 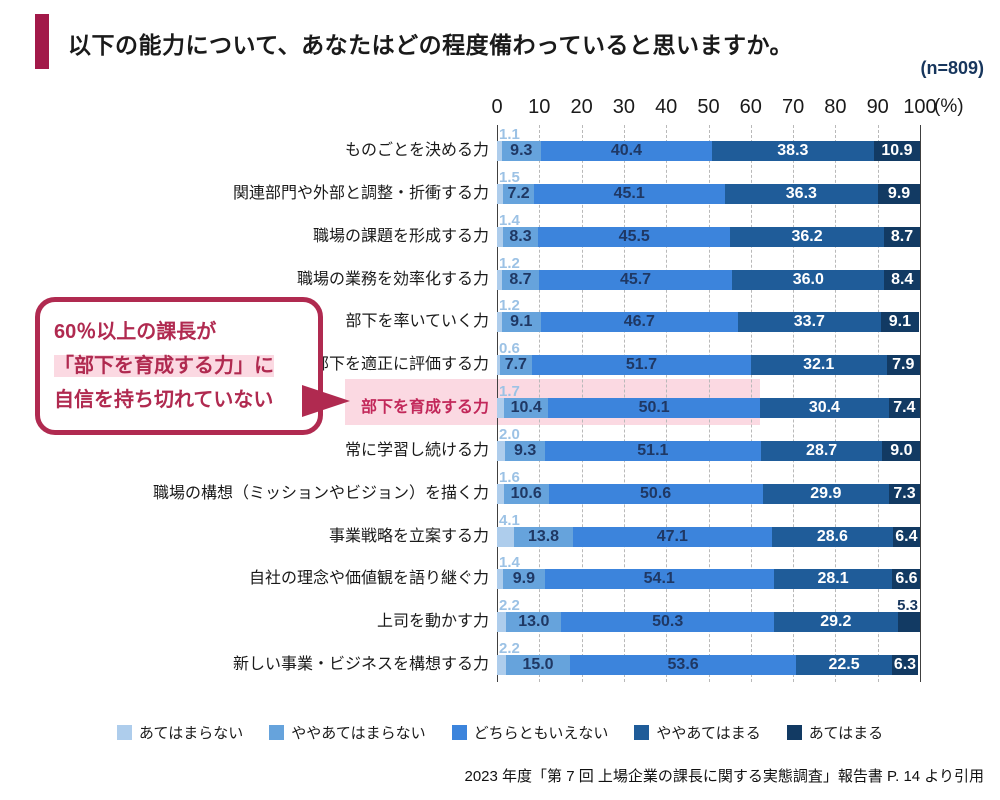 I want to click on stacked-bar-row: 10.6 50.6 29.9 7.3, so click(x=708, y=493).